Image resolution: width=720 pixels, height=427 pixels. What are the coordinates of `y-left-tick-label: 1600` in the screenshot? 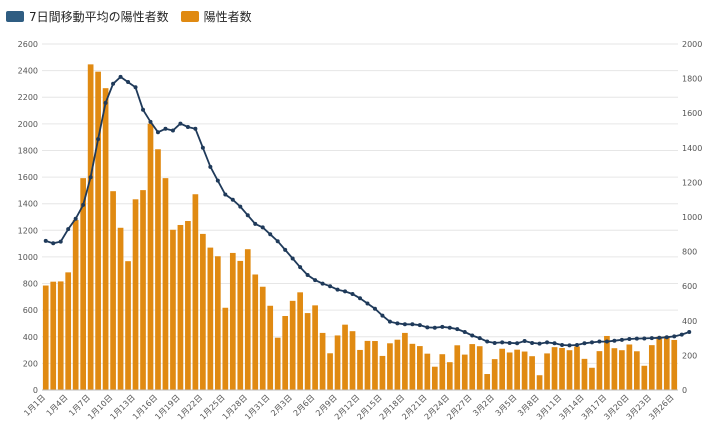 It's located at (28, 177).